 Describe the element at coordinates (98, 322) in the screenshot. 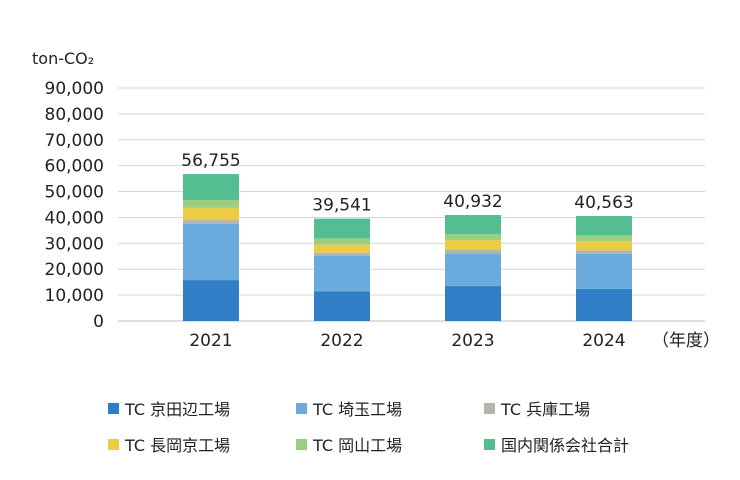

I see `y-tick-label: 0` at that location.